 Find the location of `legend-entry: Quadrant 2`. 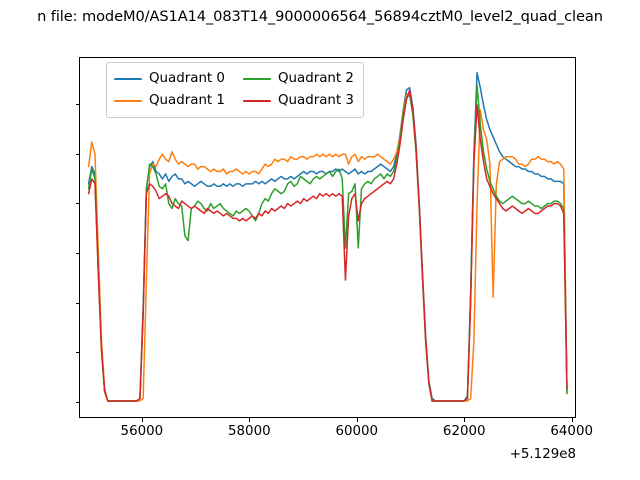

legend-entry: Quadrant 2 is located at coordinates (298, 79).